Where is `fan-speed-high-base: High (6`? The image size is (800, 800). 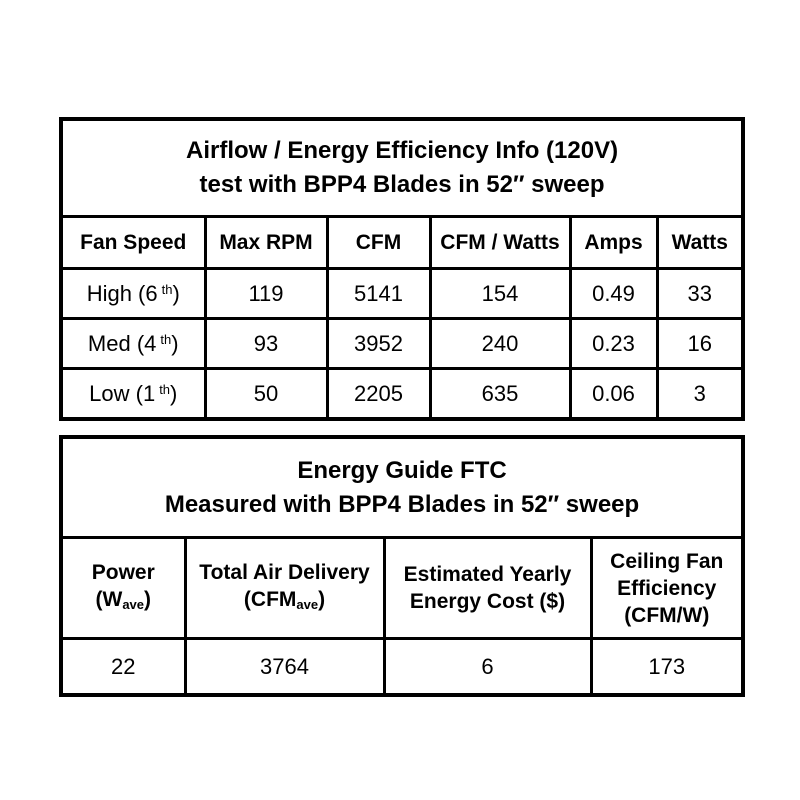 fan-speed-high-base: High (6 is located at coordinates (122, 293).